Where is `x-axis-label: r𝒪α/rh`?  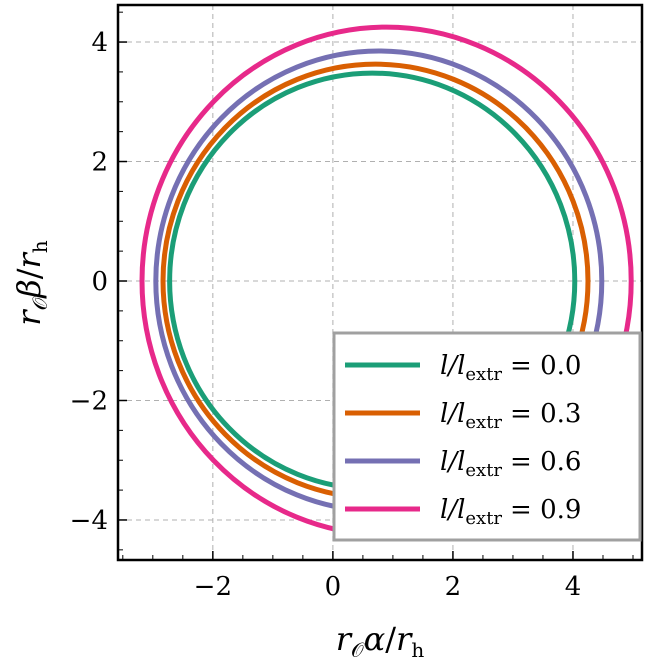 x-axis-label: r𝒪α/rh is located at coordinates (380, 641).